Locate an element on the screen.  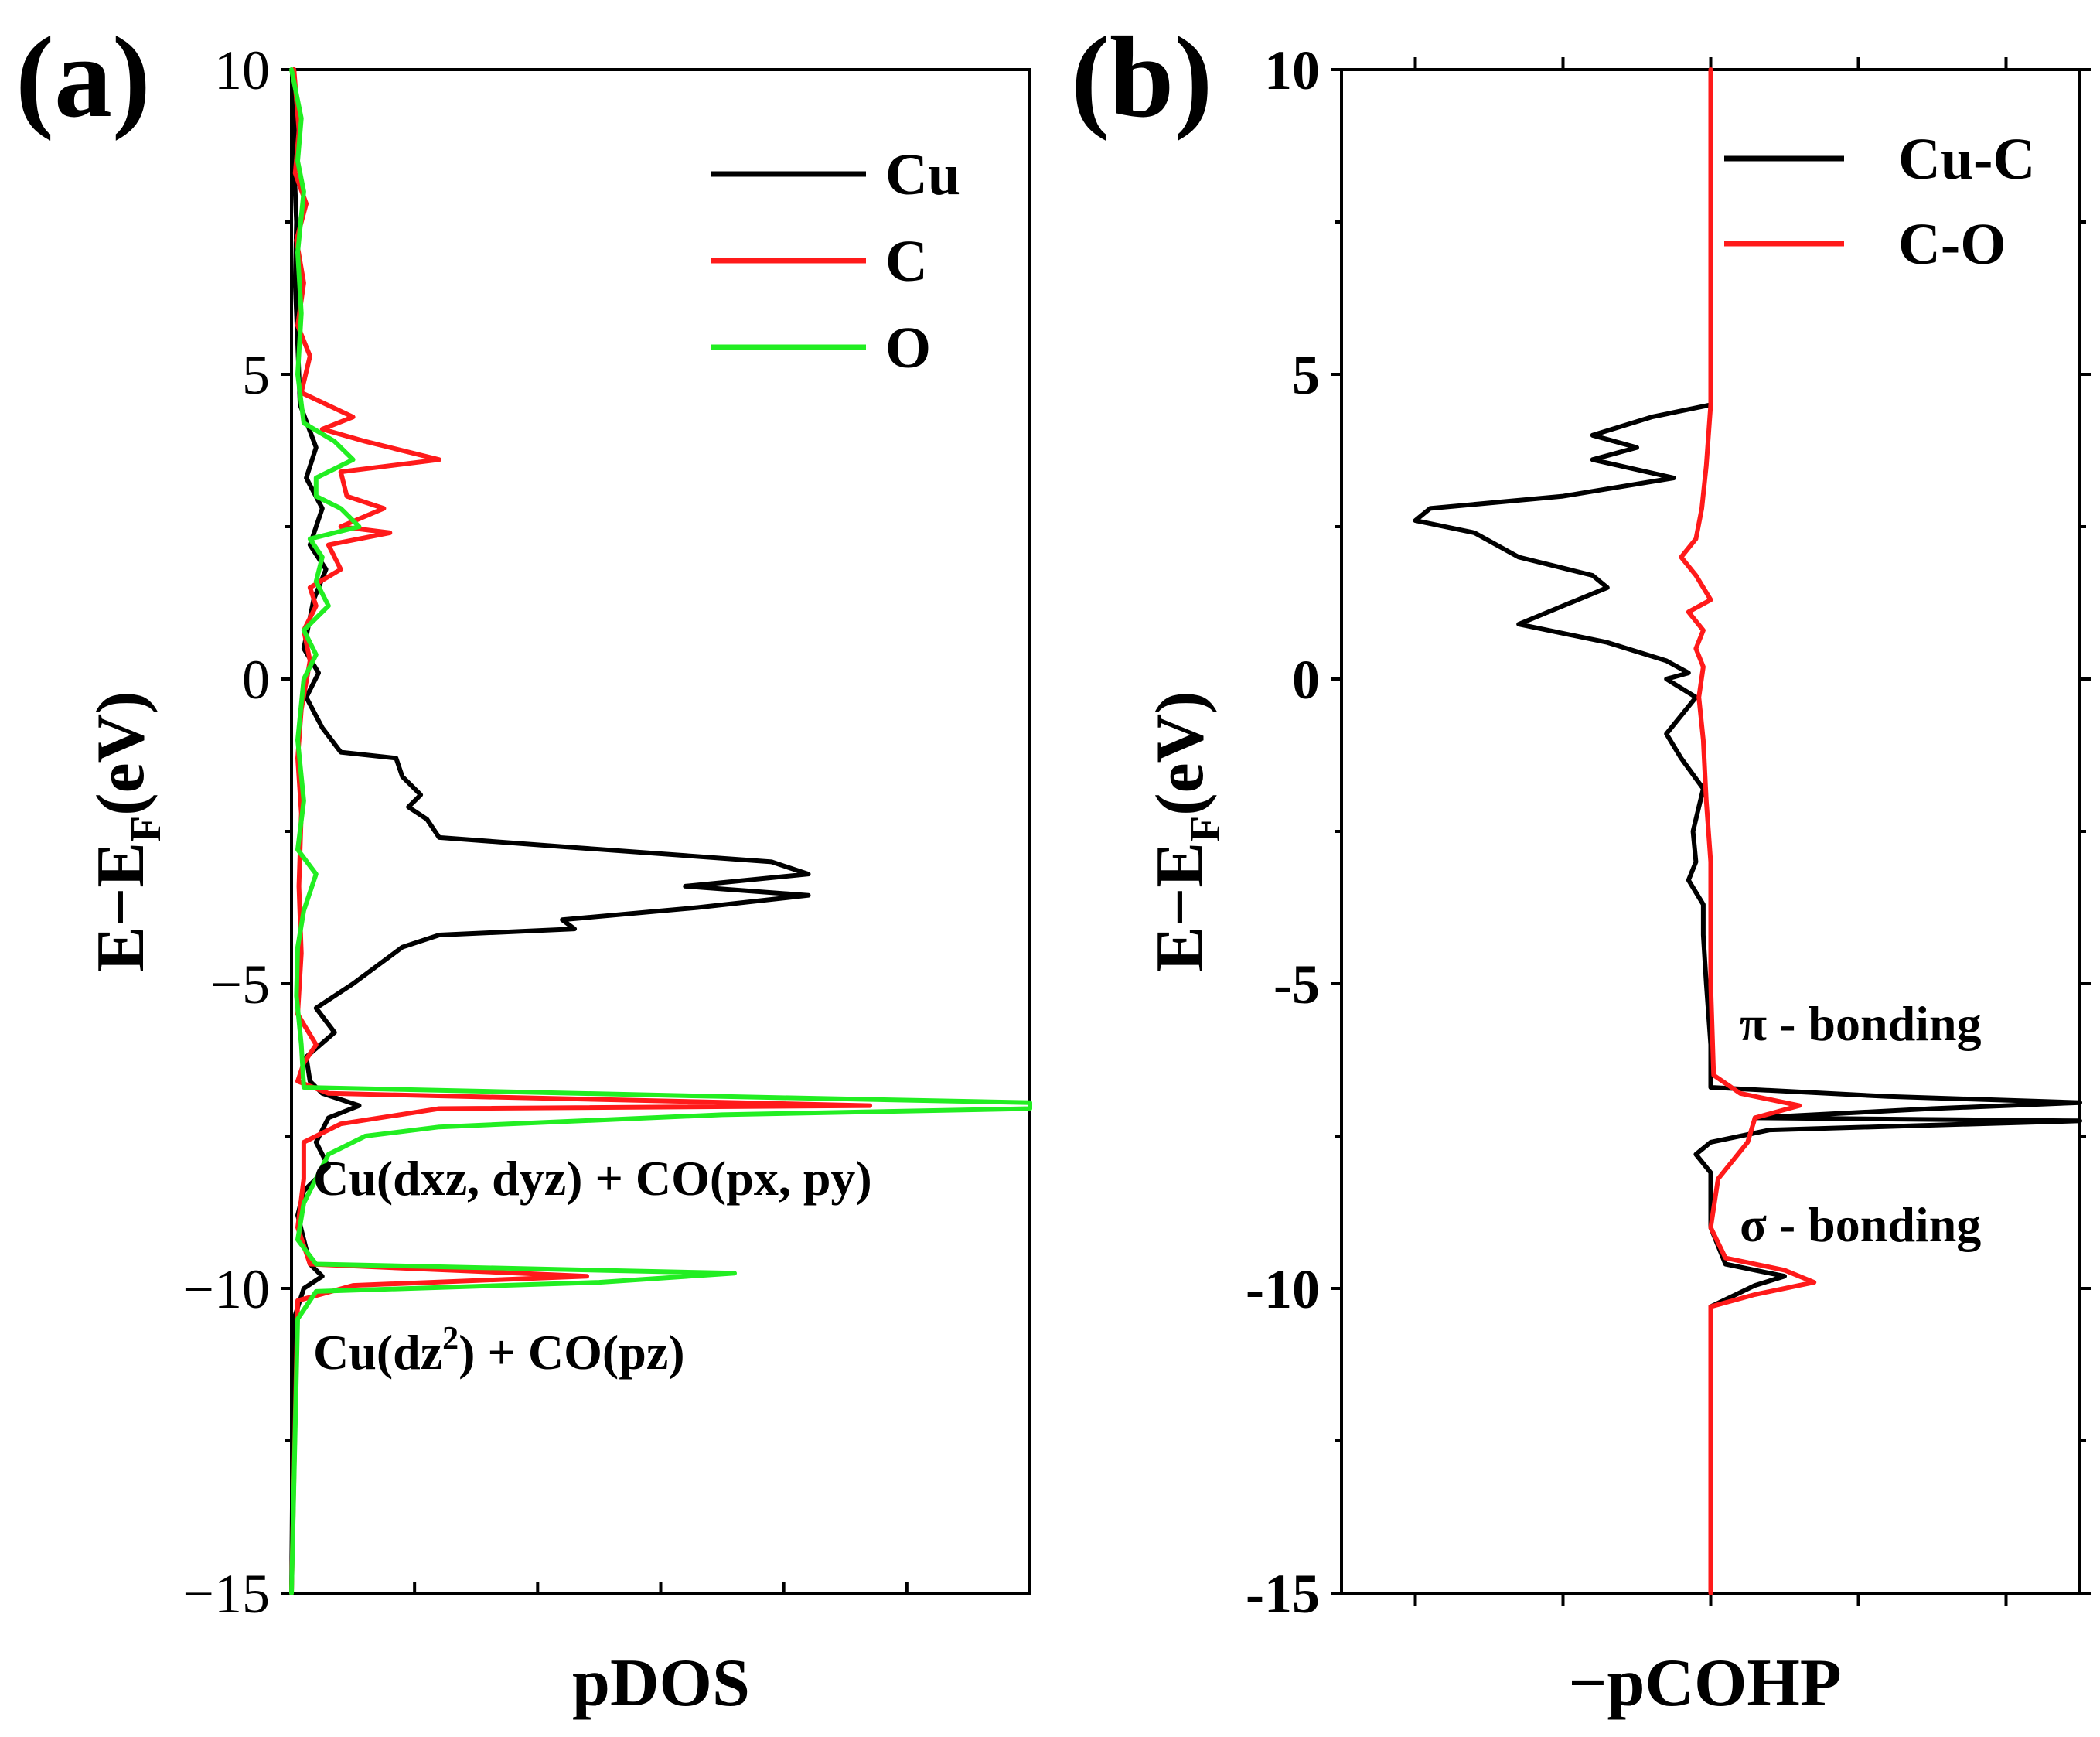
y-tick-label: -10 is located at coordinates (1283, 1289).